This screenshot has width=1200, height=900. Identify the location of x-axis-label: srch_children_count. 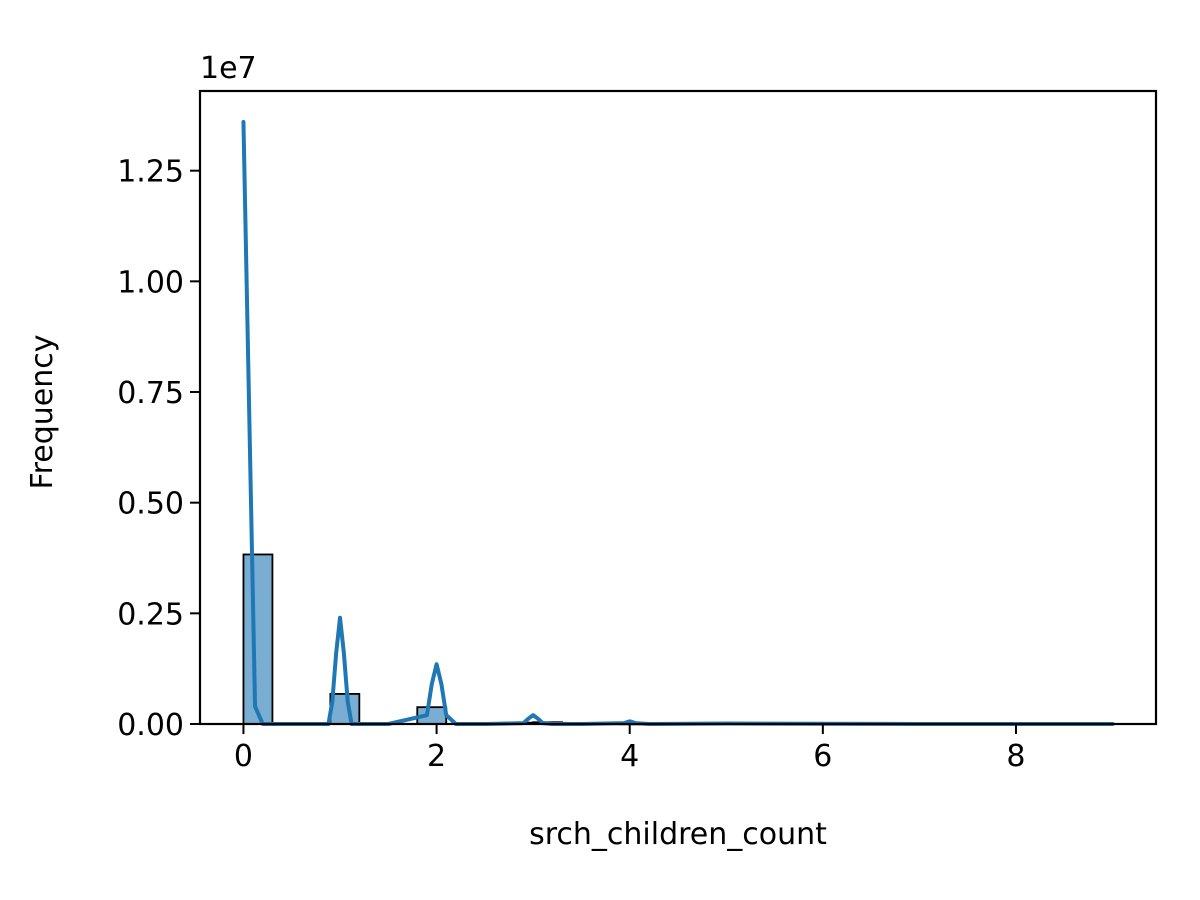
(678, 834).